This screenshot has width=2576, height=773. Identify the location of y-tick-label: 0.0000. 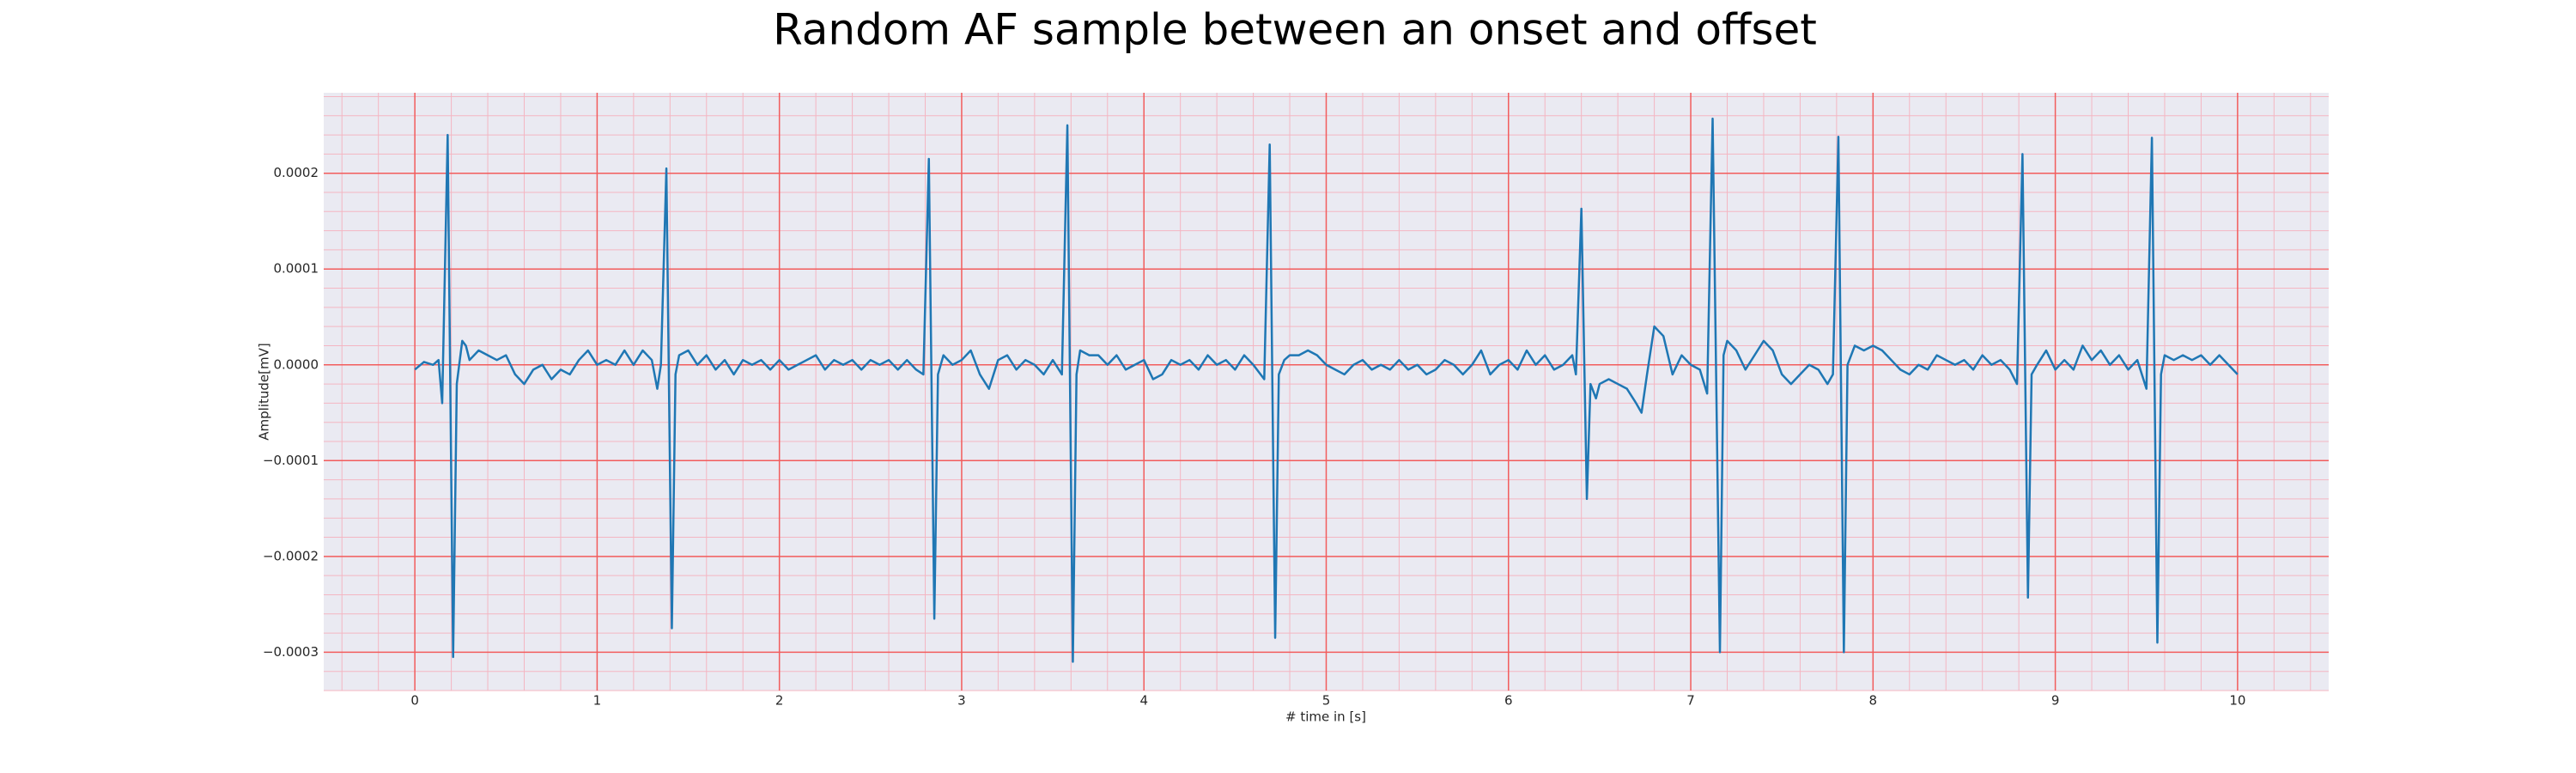
(296, 364).